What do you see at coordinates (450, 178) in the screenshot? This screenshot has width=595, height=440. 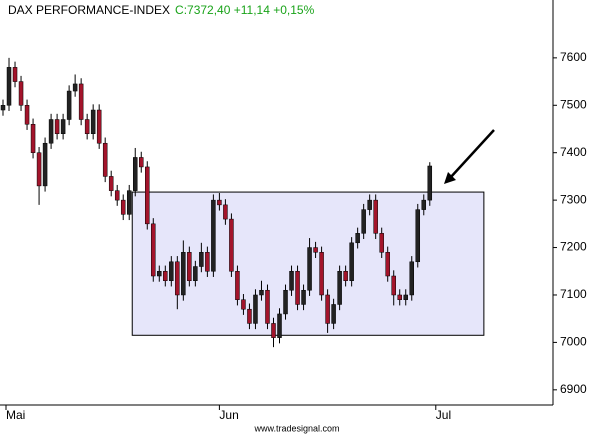 I see `arrow-head` at bounding box center [450, 178].